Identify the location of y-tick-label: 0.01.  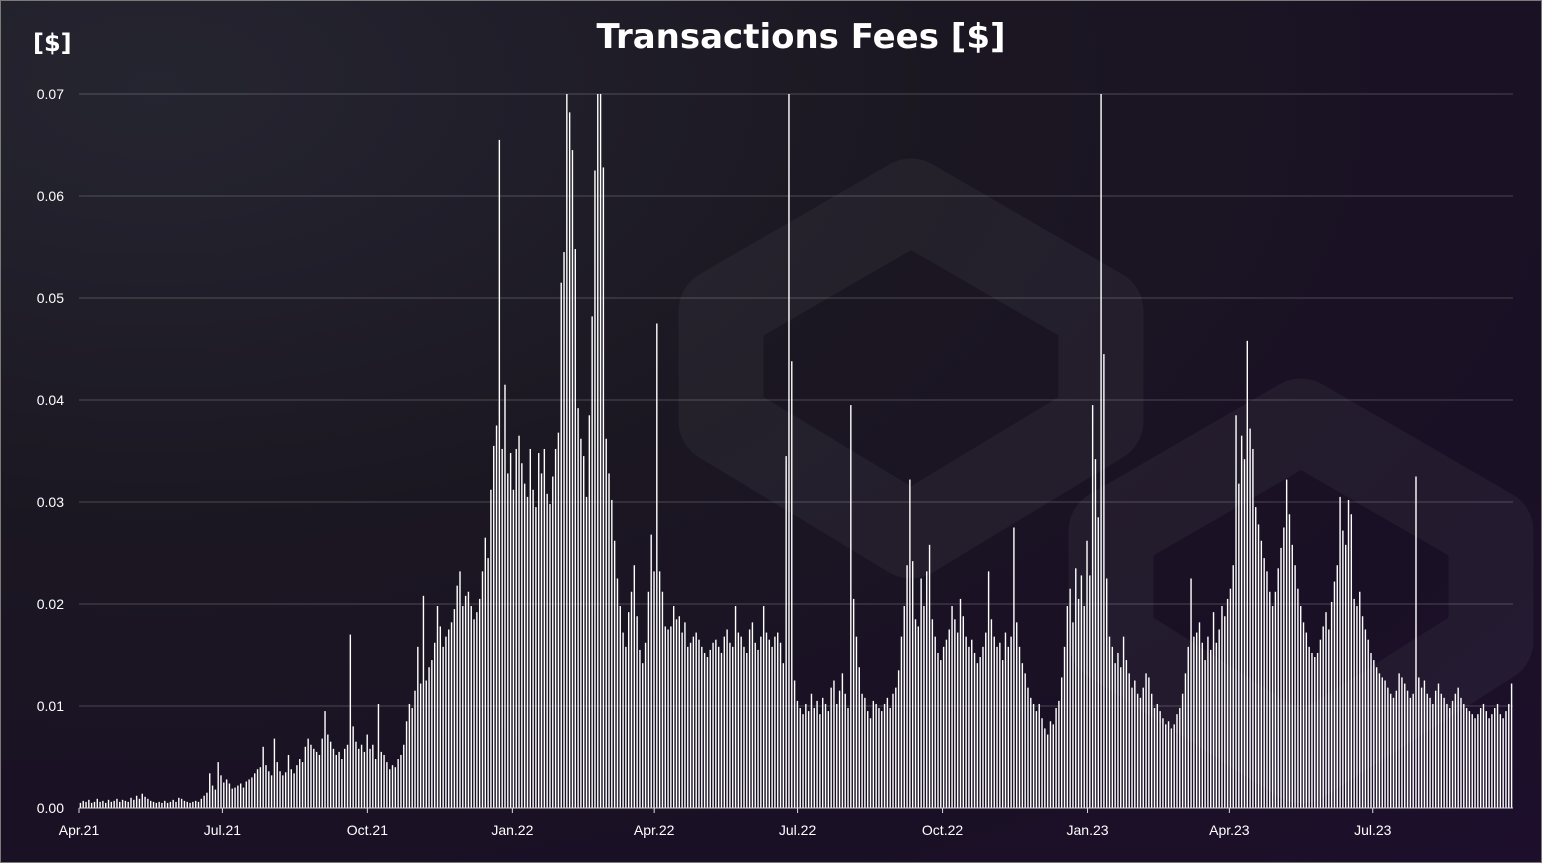
(50, 706).